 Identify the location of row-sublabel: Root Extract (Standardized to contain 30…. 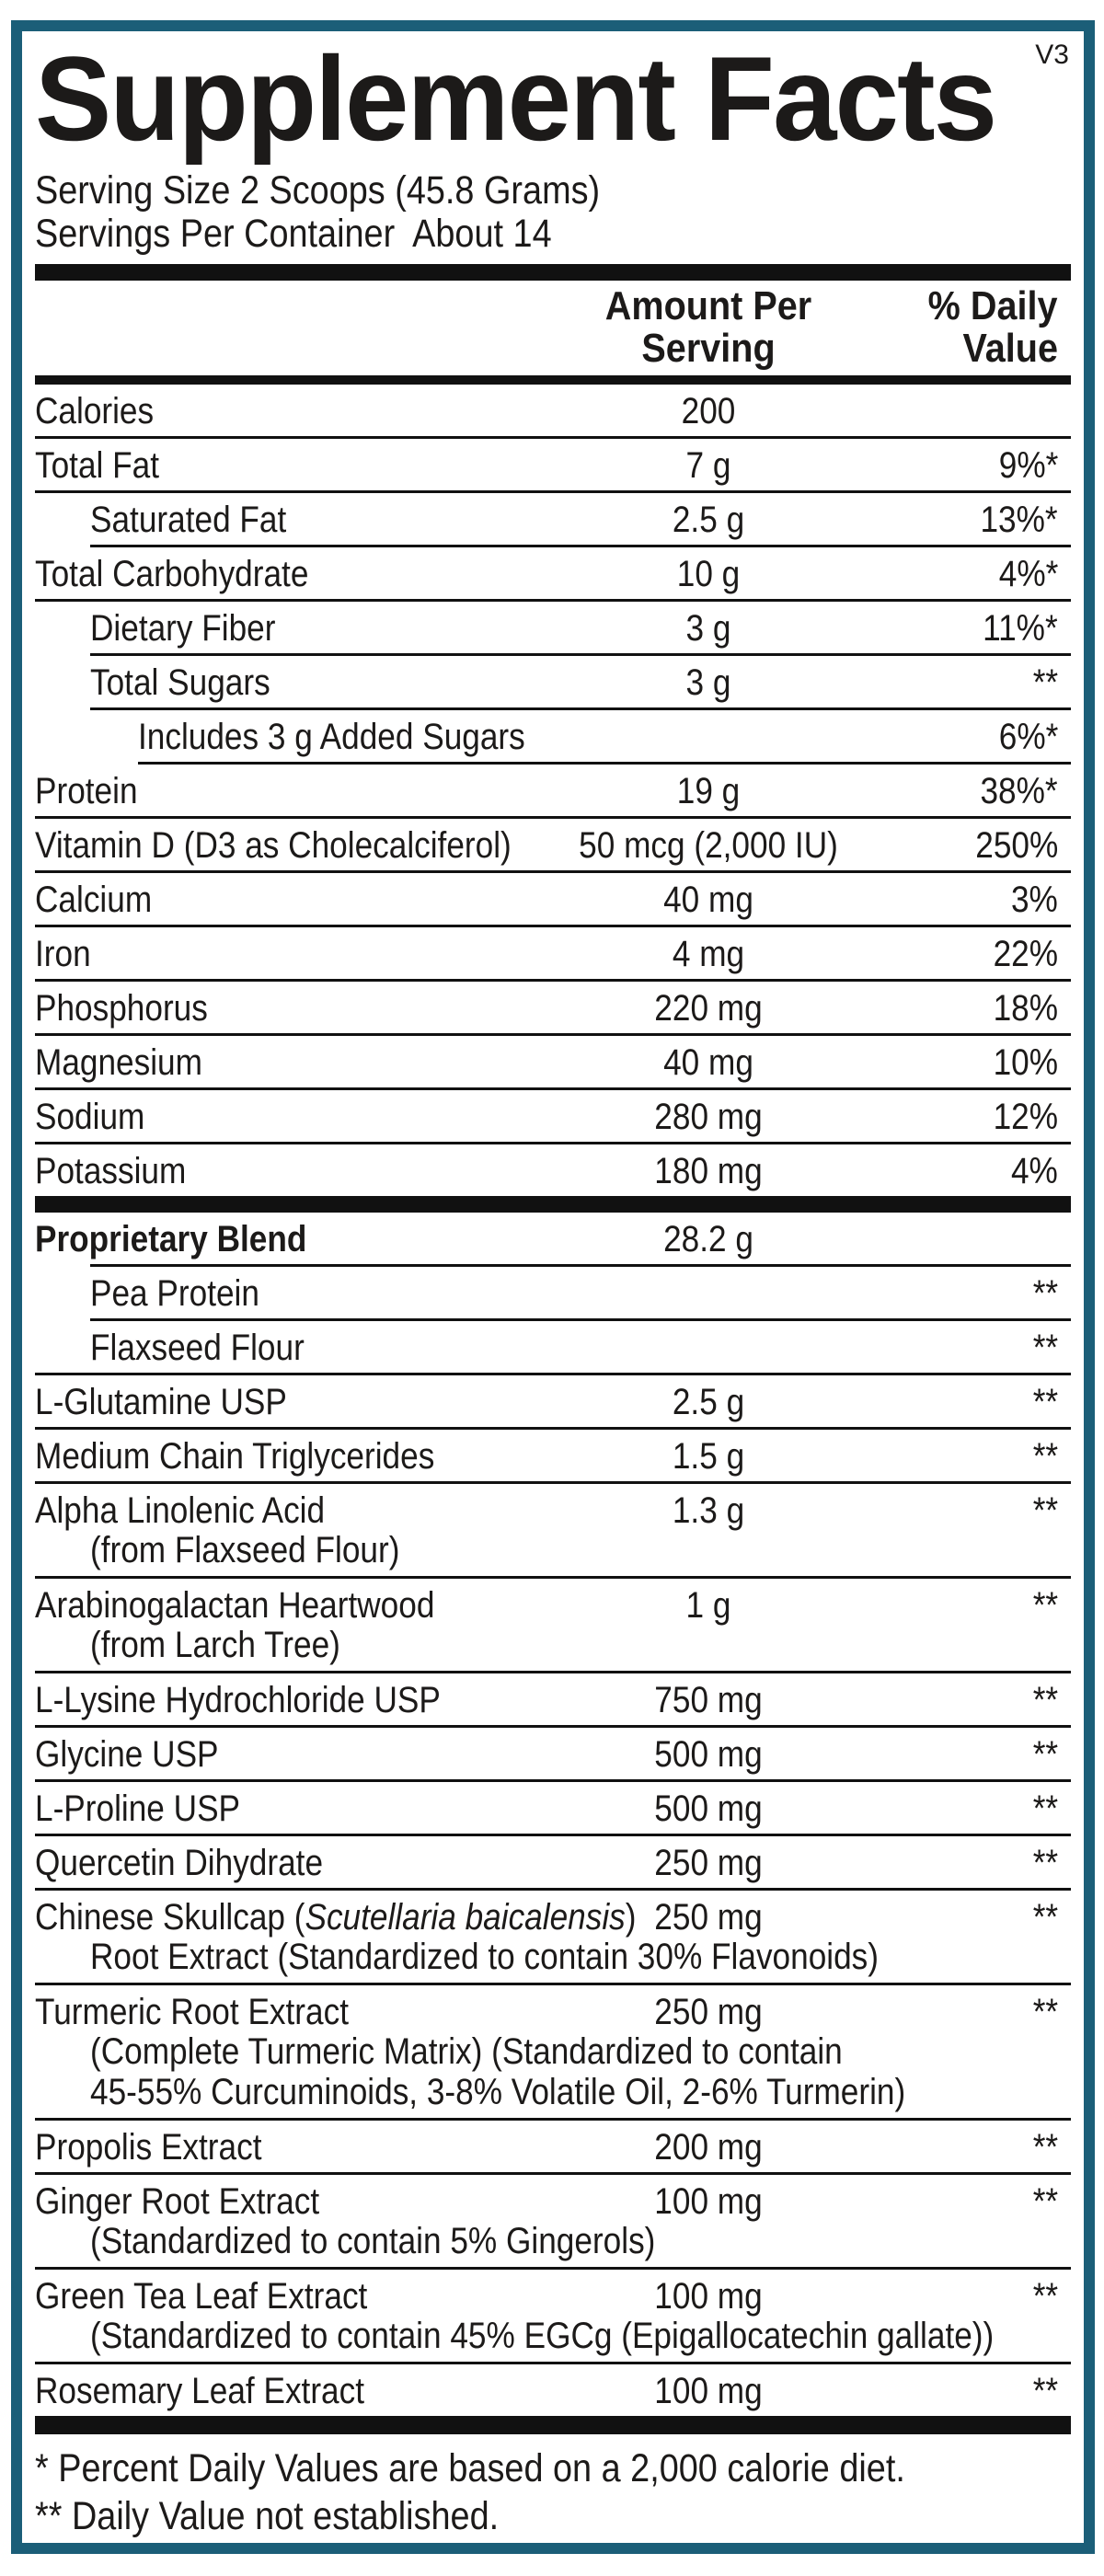
(484, 1957).